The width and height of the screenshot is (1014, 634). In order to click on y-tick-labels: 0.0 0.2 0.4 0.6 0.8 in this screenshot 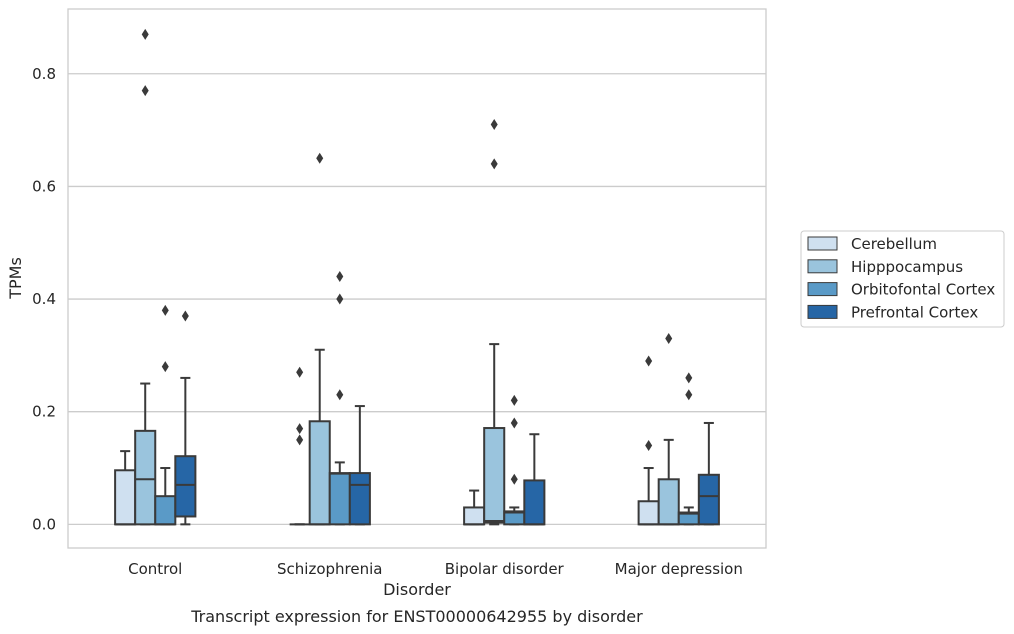, I will do `click(44, 299)`.